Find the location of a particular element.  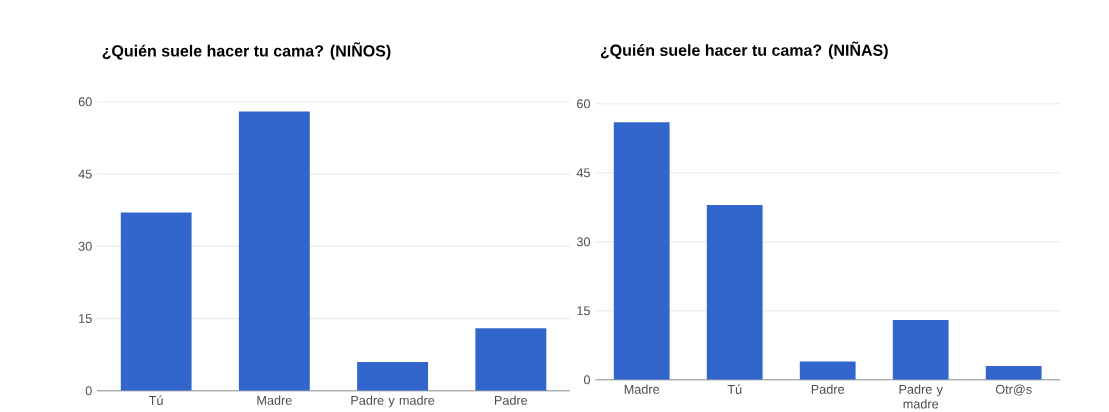

x-tick-label: Otr@s is located at coordinates (1013, 390).